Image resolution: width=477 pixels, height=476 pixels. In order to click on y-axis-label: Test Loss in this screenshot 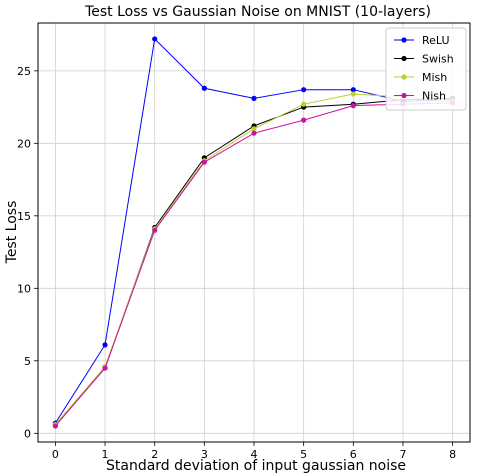, I will do `click(12, 233)`.